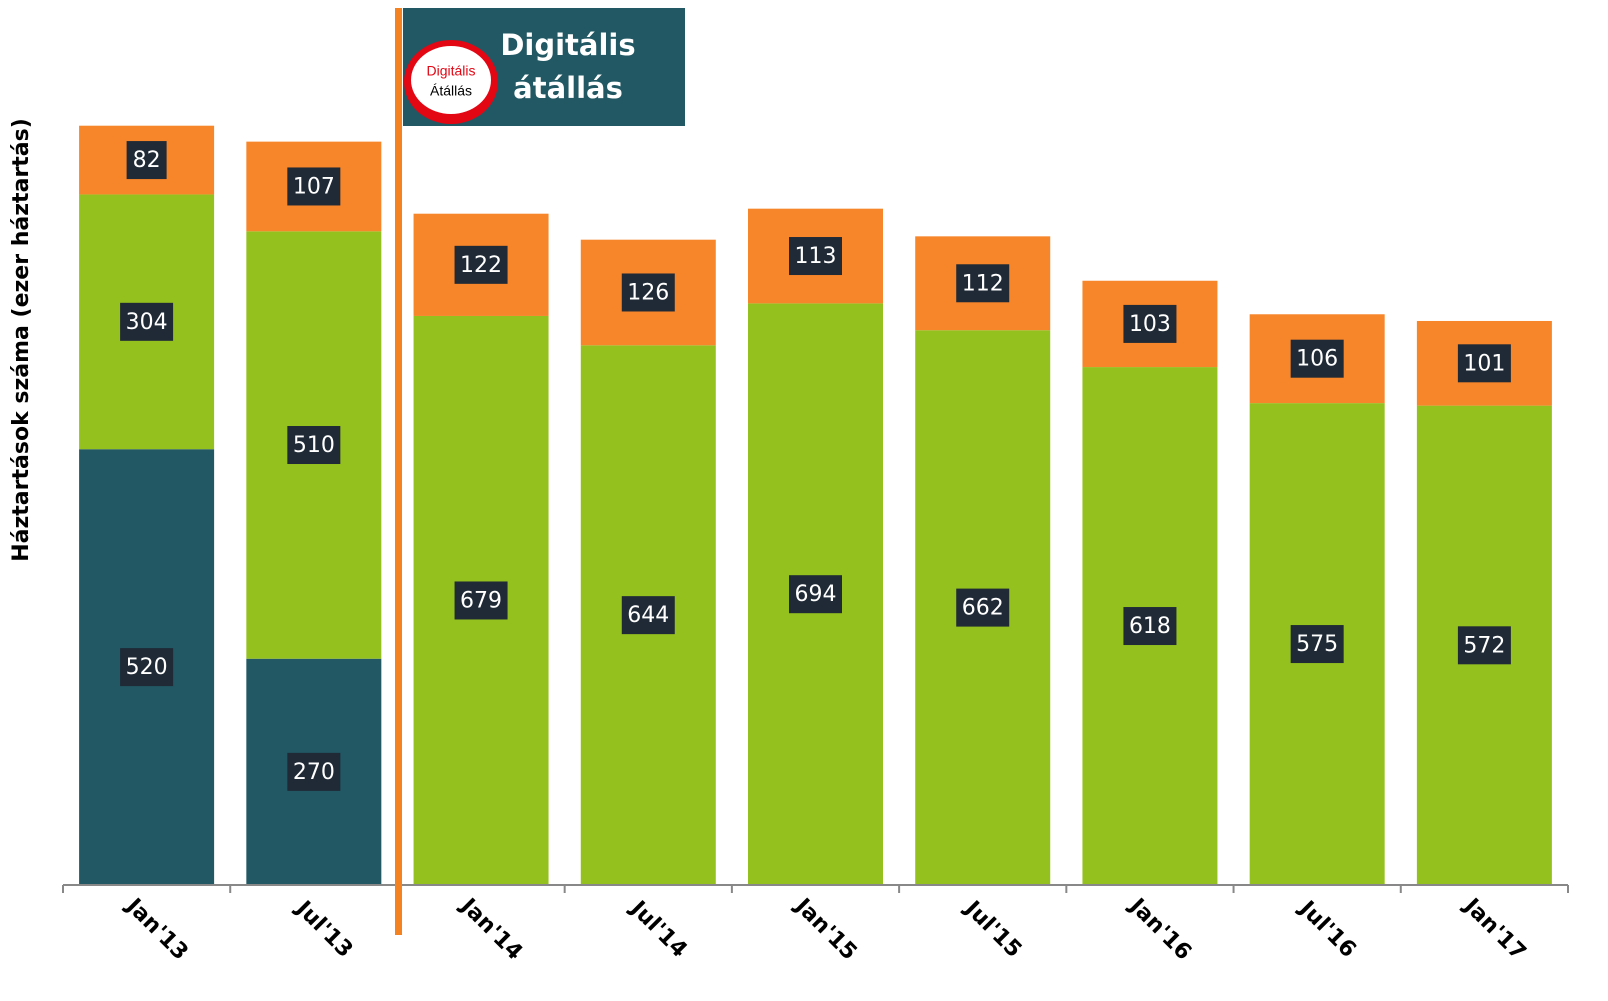  I want to click on value-label: 662, so click(983, 608).